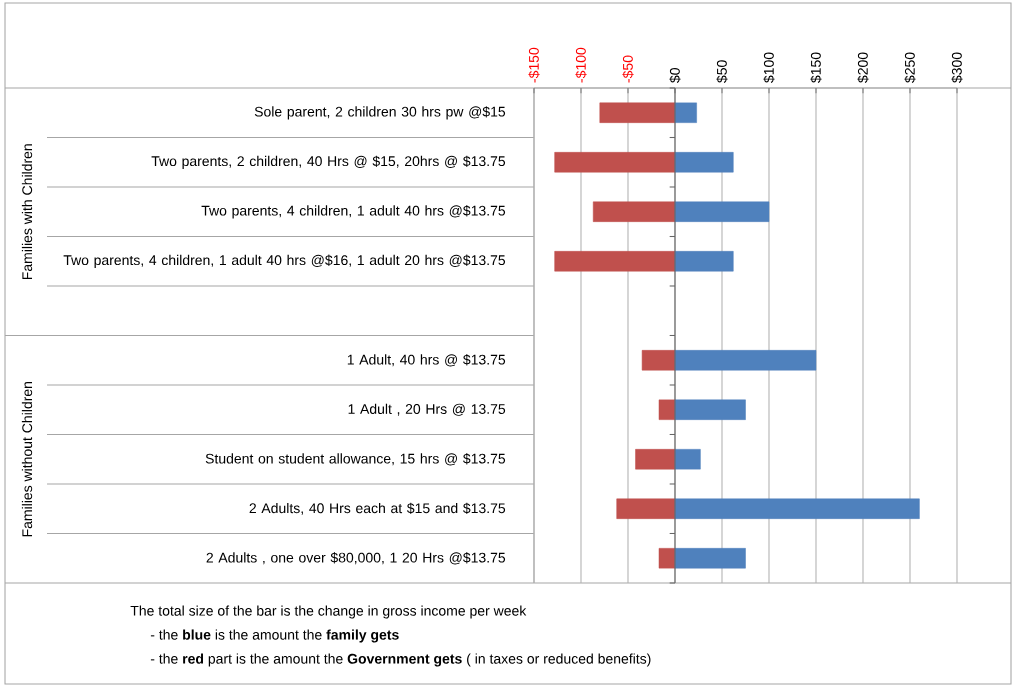  Describe the element at coordinates (284, 261) in the screenshot. I see `y-tick-label: Two parents, 4 children, 1 adult 40 hrs @$16, 1 adult 20 hrs @$13.75` at that location.